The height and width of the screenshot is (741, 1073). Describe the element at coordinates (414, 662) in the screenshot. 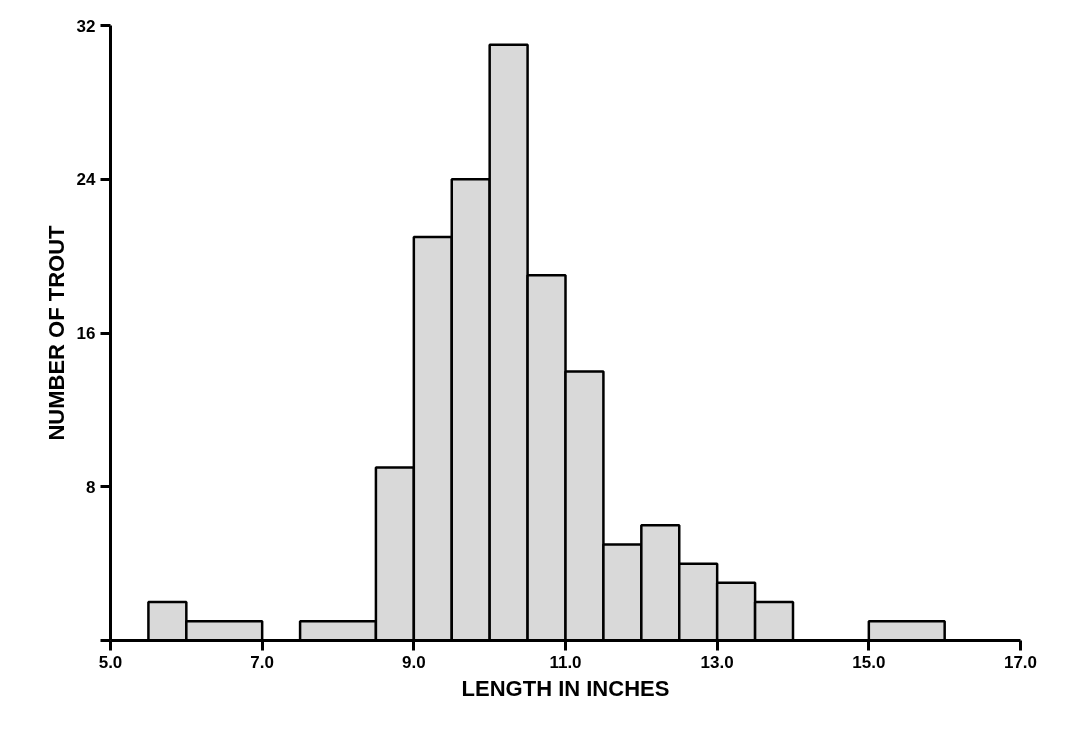

I see `x-tick-label: 9.0` at that location.